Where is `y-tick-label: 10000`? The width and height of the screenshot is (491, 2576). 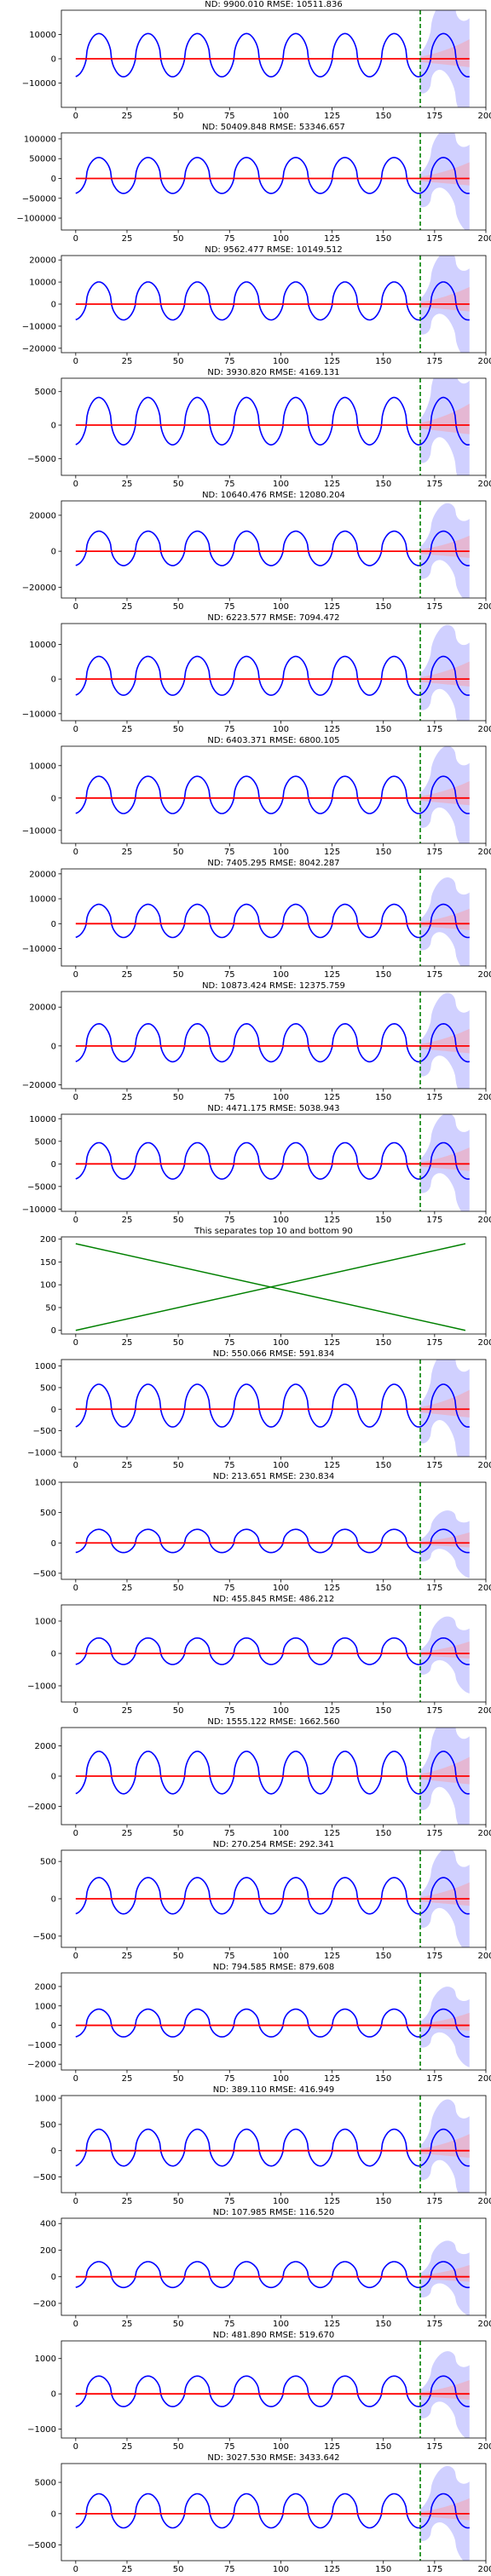 y-tick-label: 10000 is located at coordinates (42, 284).